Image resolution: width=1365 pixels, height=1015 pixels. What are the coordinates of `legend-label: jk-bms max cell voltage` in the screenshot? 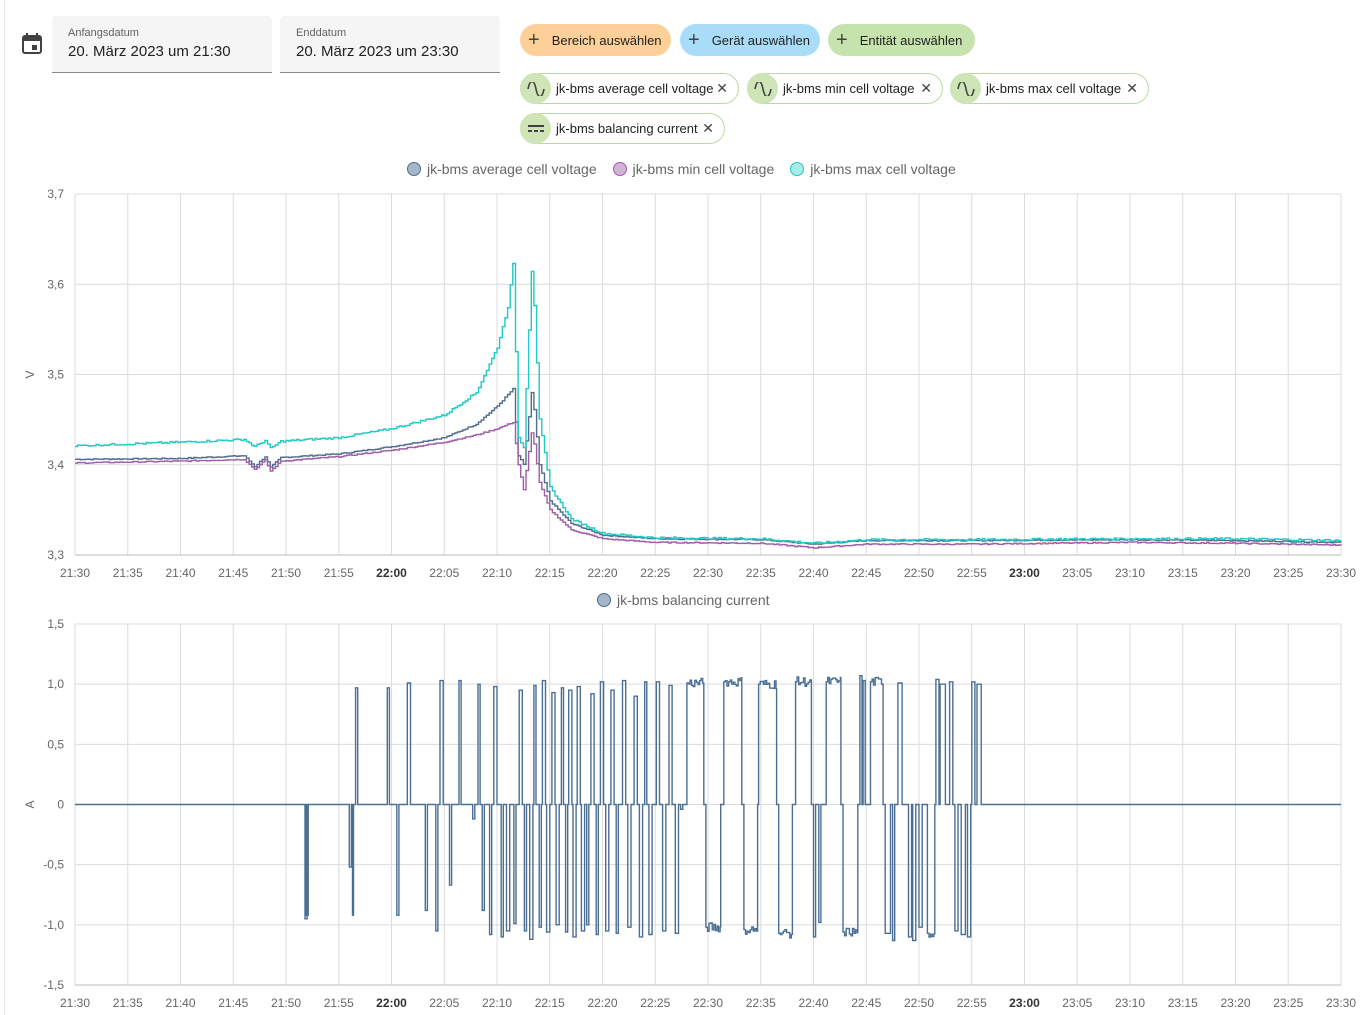 It's located at (883, 169).